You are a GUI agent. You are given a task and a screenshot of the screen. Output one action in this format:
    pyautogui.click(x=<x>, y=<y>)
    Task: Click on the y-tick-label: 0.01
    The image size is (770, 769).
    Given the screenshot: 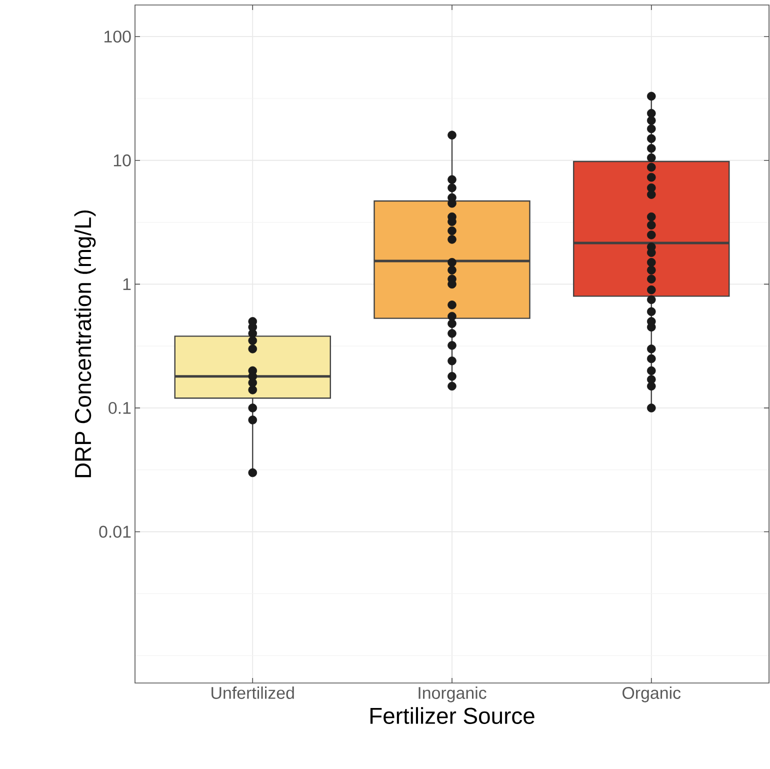 What is the action you would take?
    pyautogui.click(x=115, y=532)
    